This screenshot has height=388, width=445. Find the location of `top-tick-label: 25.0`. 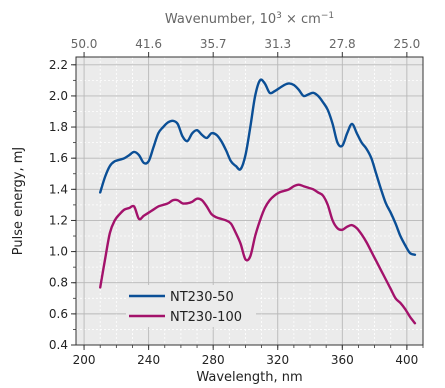

top-tick-label: 25.0 is located at coordinates (407, 44).